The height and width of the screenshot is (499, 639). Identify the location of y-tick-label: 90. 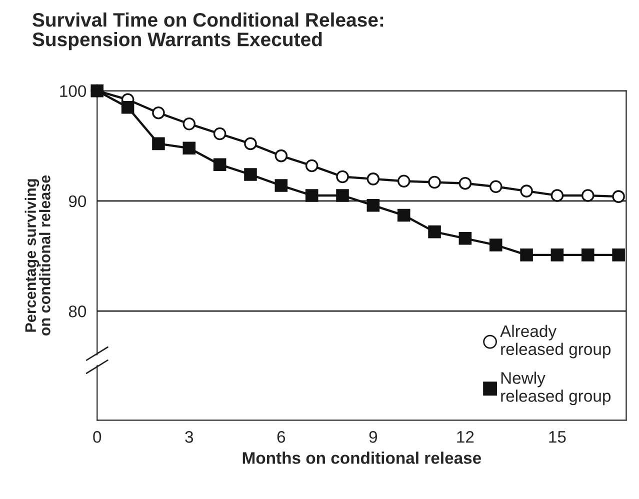
(77, 201).